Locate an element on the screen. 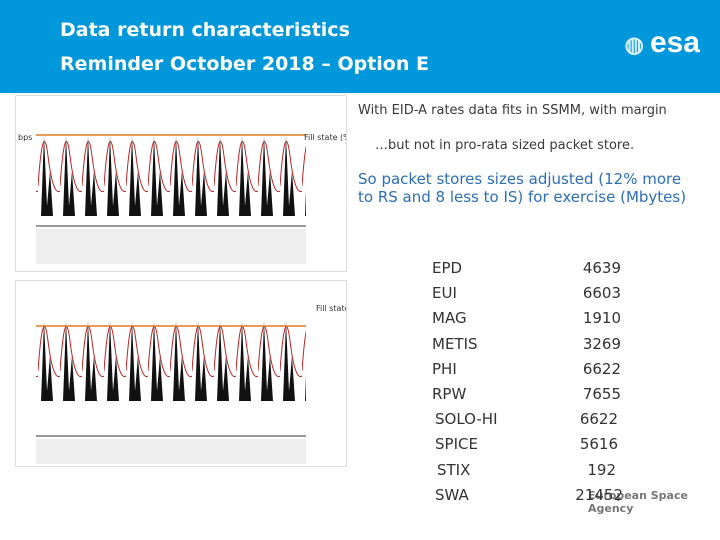 This screenshot has width=720, height=540. row-name: RPW is located at coordinates (449, 394).